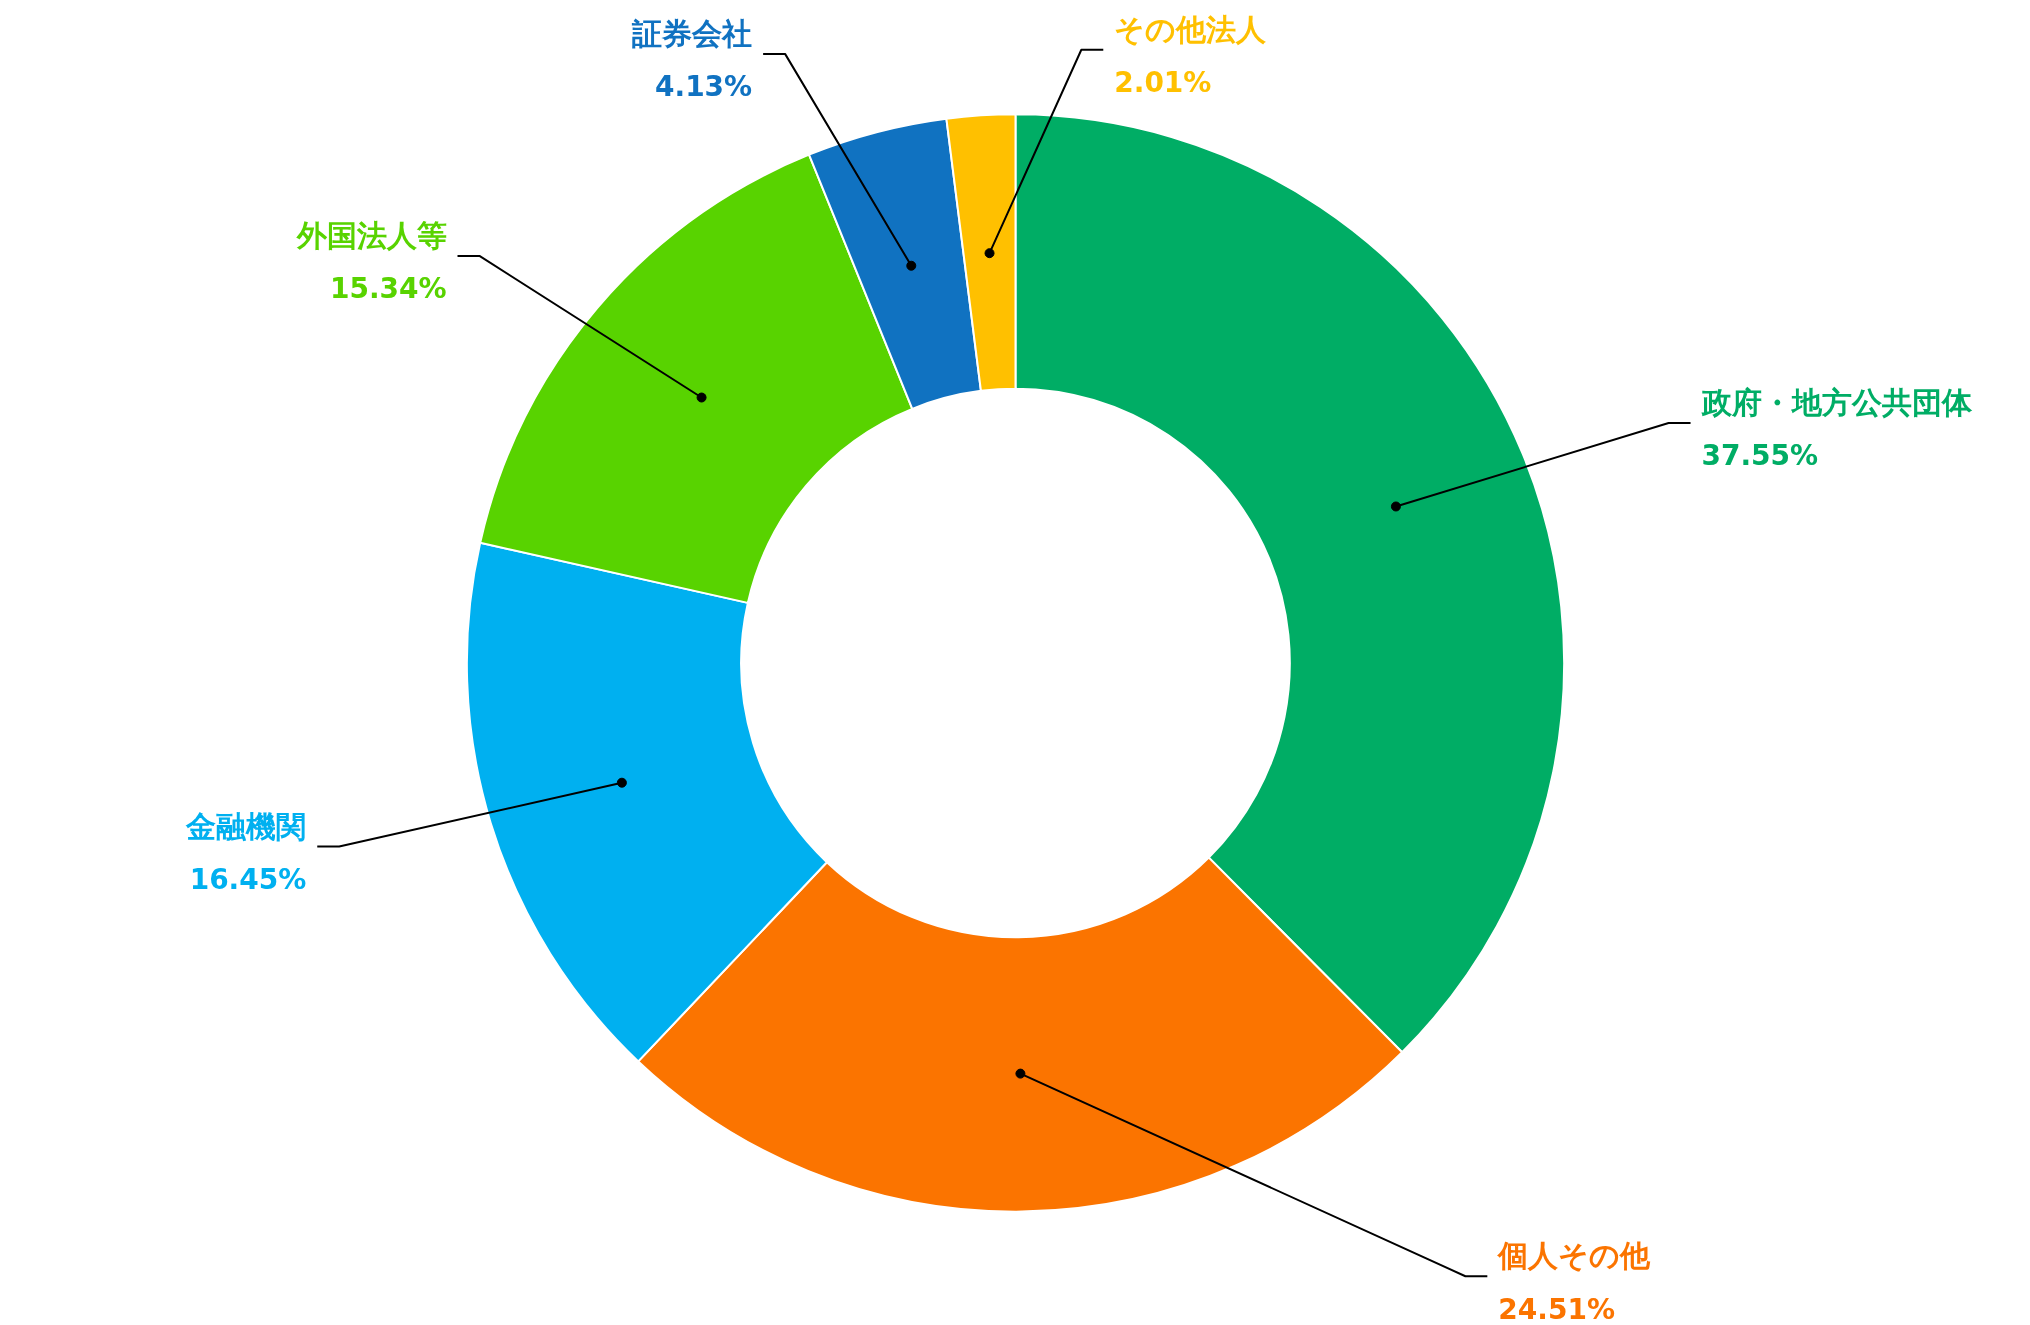 The height and width of the screenshot is (1325, 2030). Describe the element at coordinates (704, 87) in the screenshot. I see `data-label: 4.13%` at that location.